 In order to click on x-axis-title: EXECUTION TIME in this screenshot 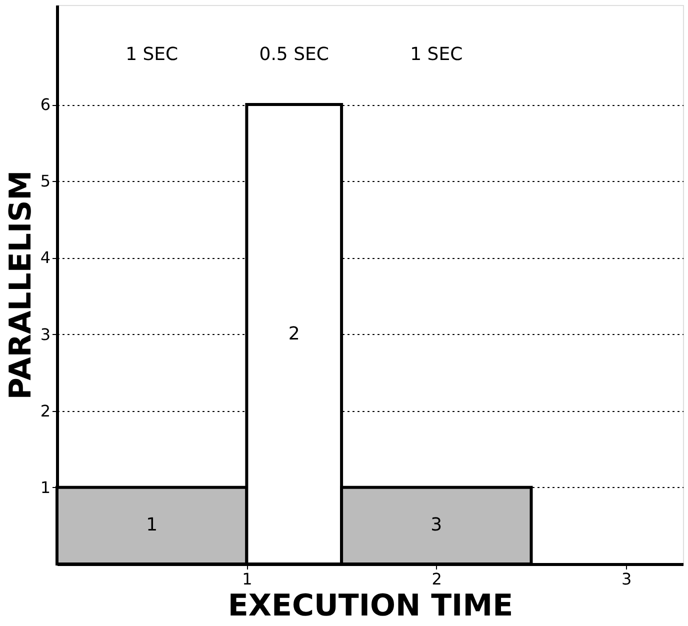, I will do `click(371, 606)`.